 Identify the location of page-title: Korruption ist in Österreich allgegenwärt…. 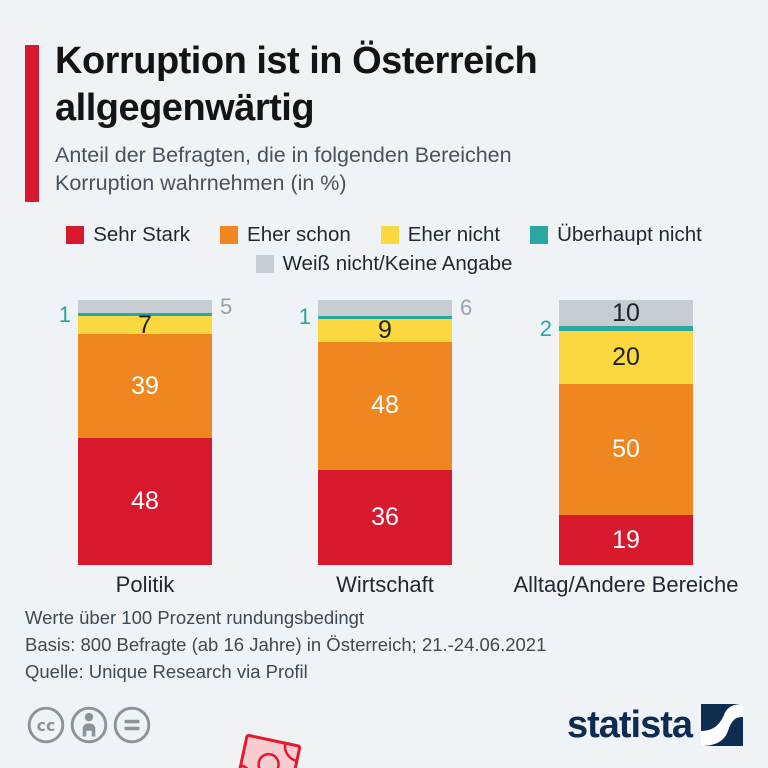
(395, 85).